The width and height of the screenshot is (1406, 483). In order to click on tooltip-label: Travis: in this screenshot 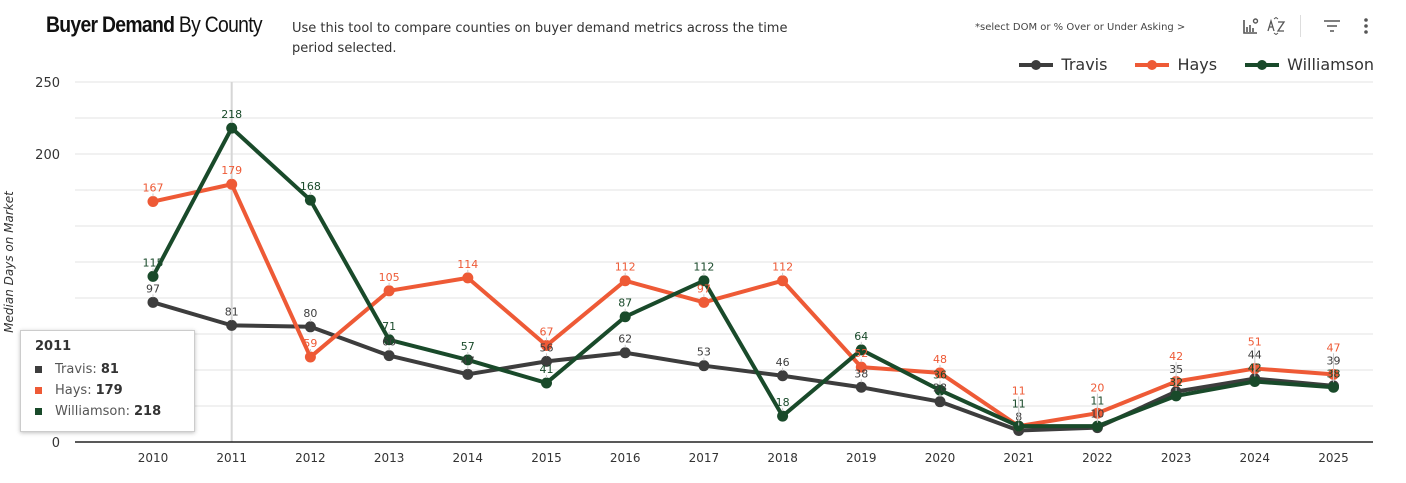, I will do `click(76, 369)`.